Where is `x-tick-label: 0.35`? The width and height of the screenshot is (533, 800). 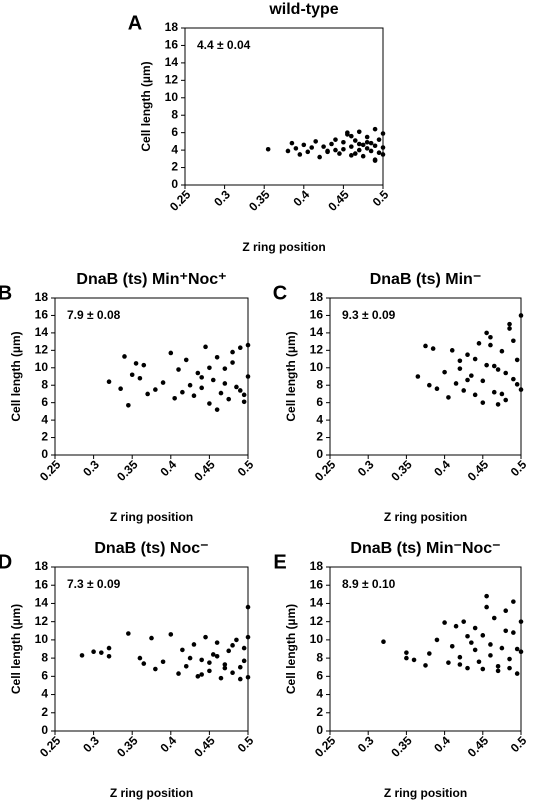
x-tick-label: 0.35 is located at coordinates (401, 746).